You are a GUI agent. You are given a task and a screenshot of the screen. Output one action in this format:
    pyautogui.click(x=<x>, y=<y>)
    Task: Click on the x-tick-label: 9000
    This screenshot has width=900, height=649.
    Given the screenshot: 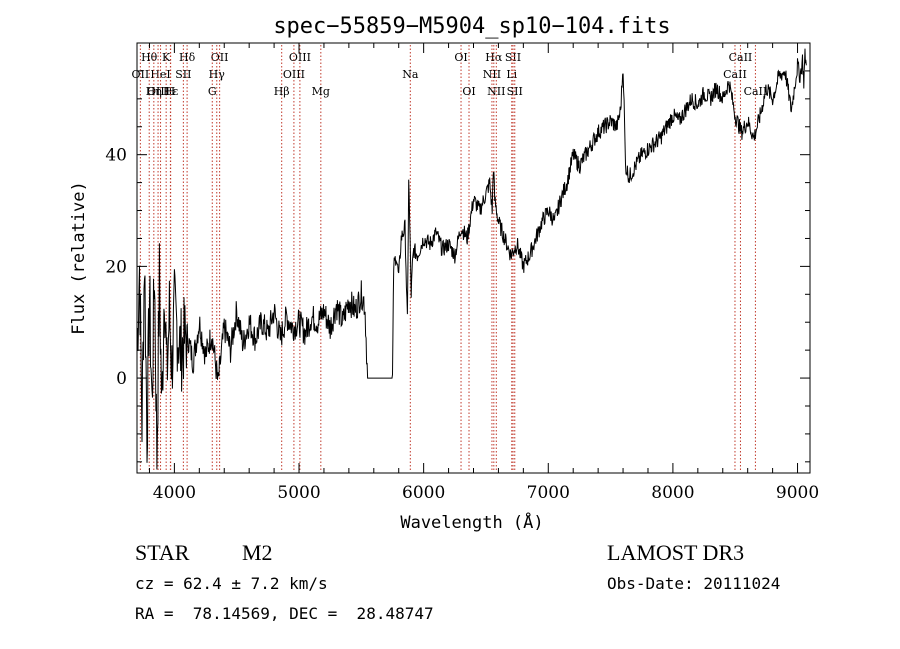 What is the action you would take?
    pyautogui.click(x=797, y=493)
    